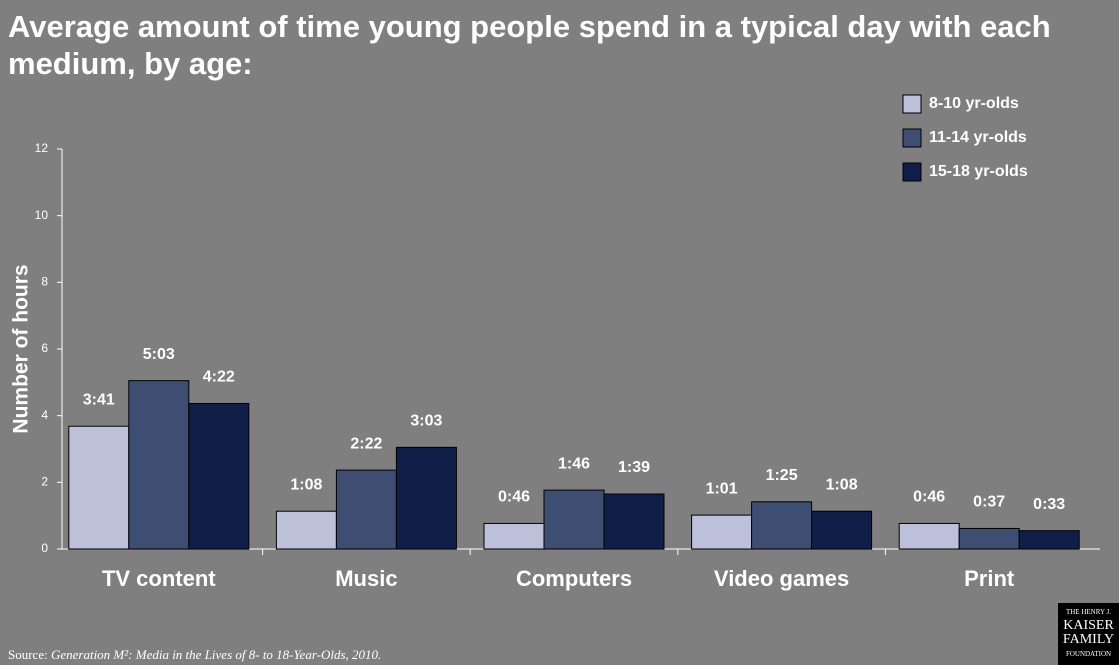  What do you see at coordinates (42, 215) in the screenshot?
I see `y-tick-label: 10` at bounding box center [42, 215].